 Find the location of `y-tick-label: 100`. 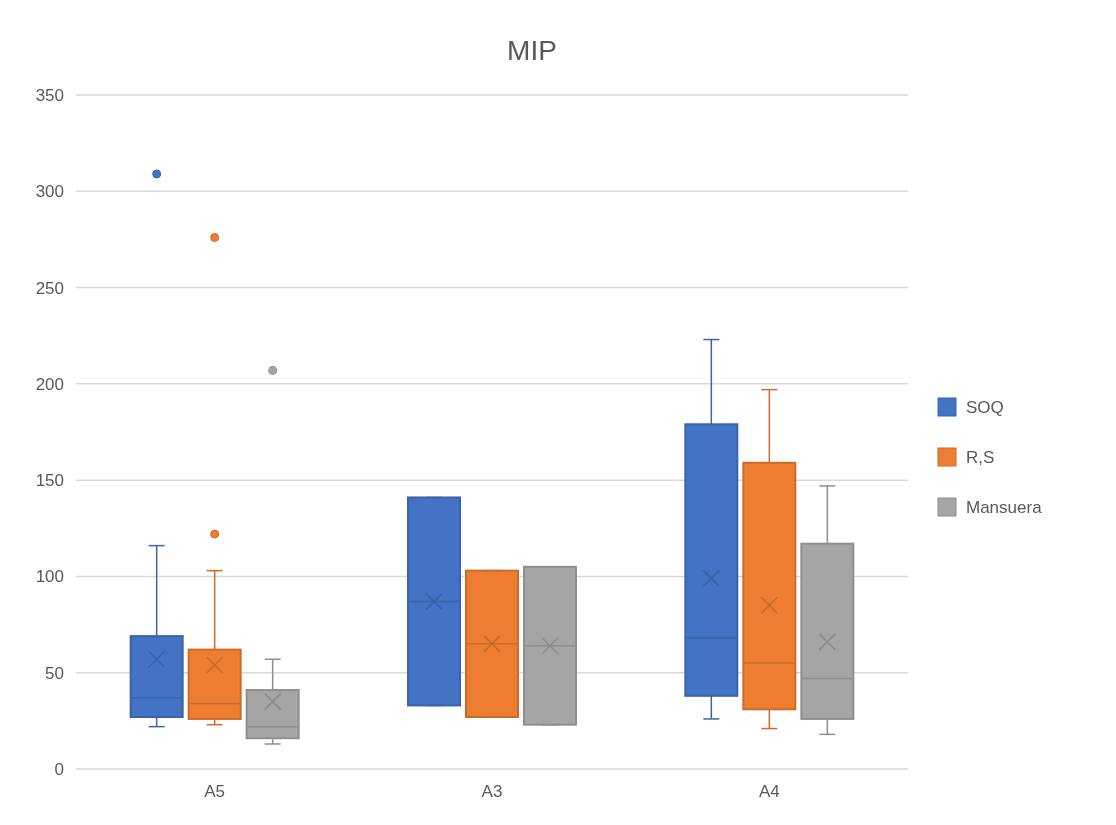

y-tick-label: 100 is located at coordinates (49, 577).